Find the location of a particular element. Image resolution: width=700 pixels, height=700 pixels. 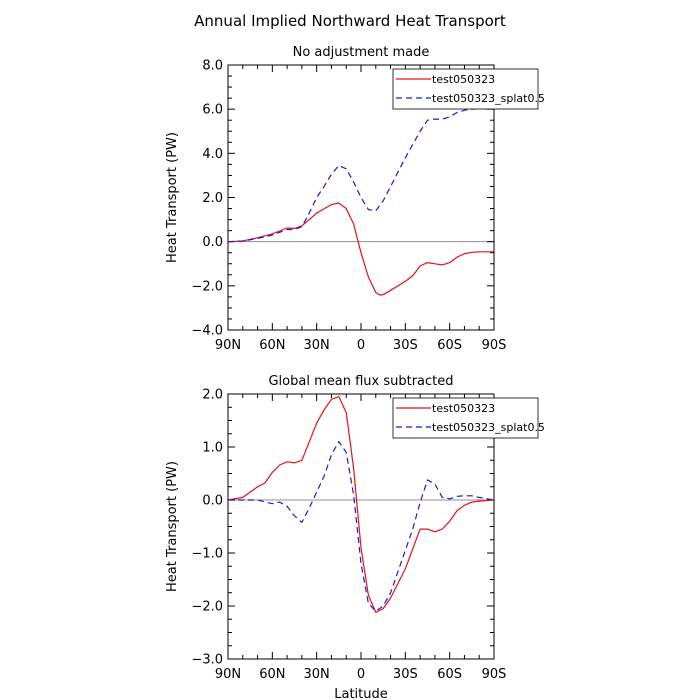

chart-2-y-tick-label: 1.0 is located at coordinates (212, 448).